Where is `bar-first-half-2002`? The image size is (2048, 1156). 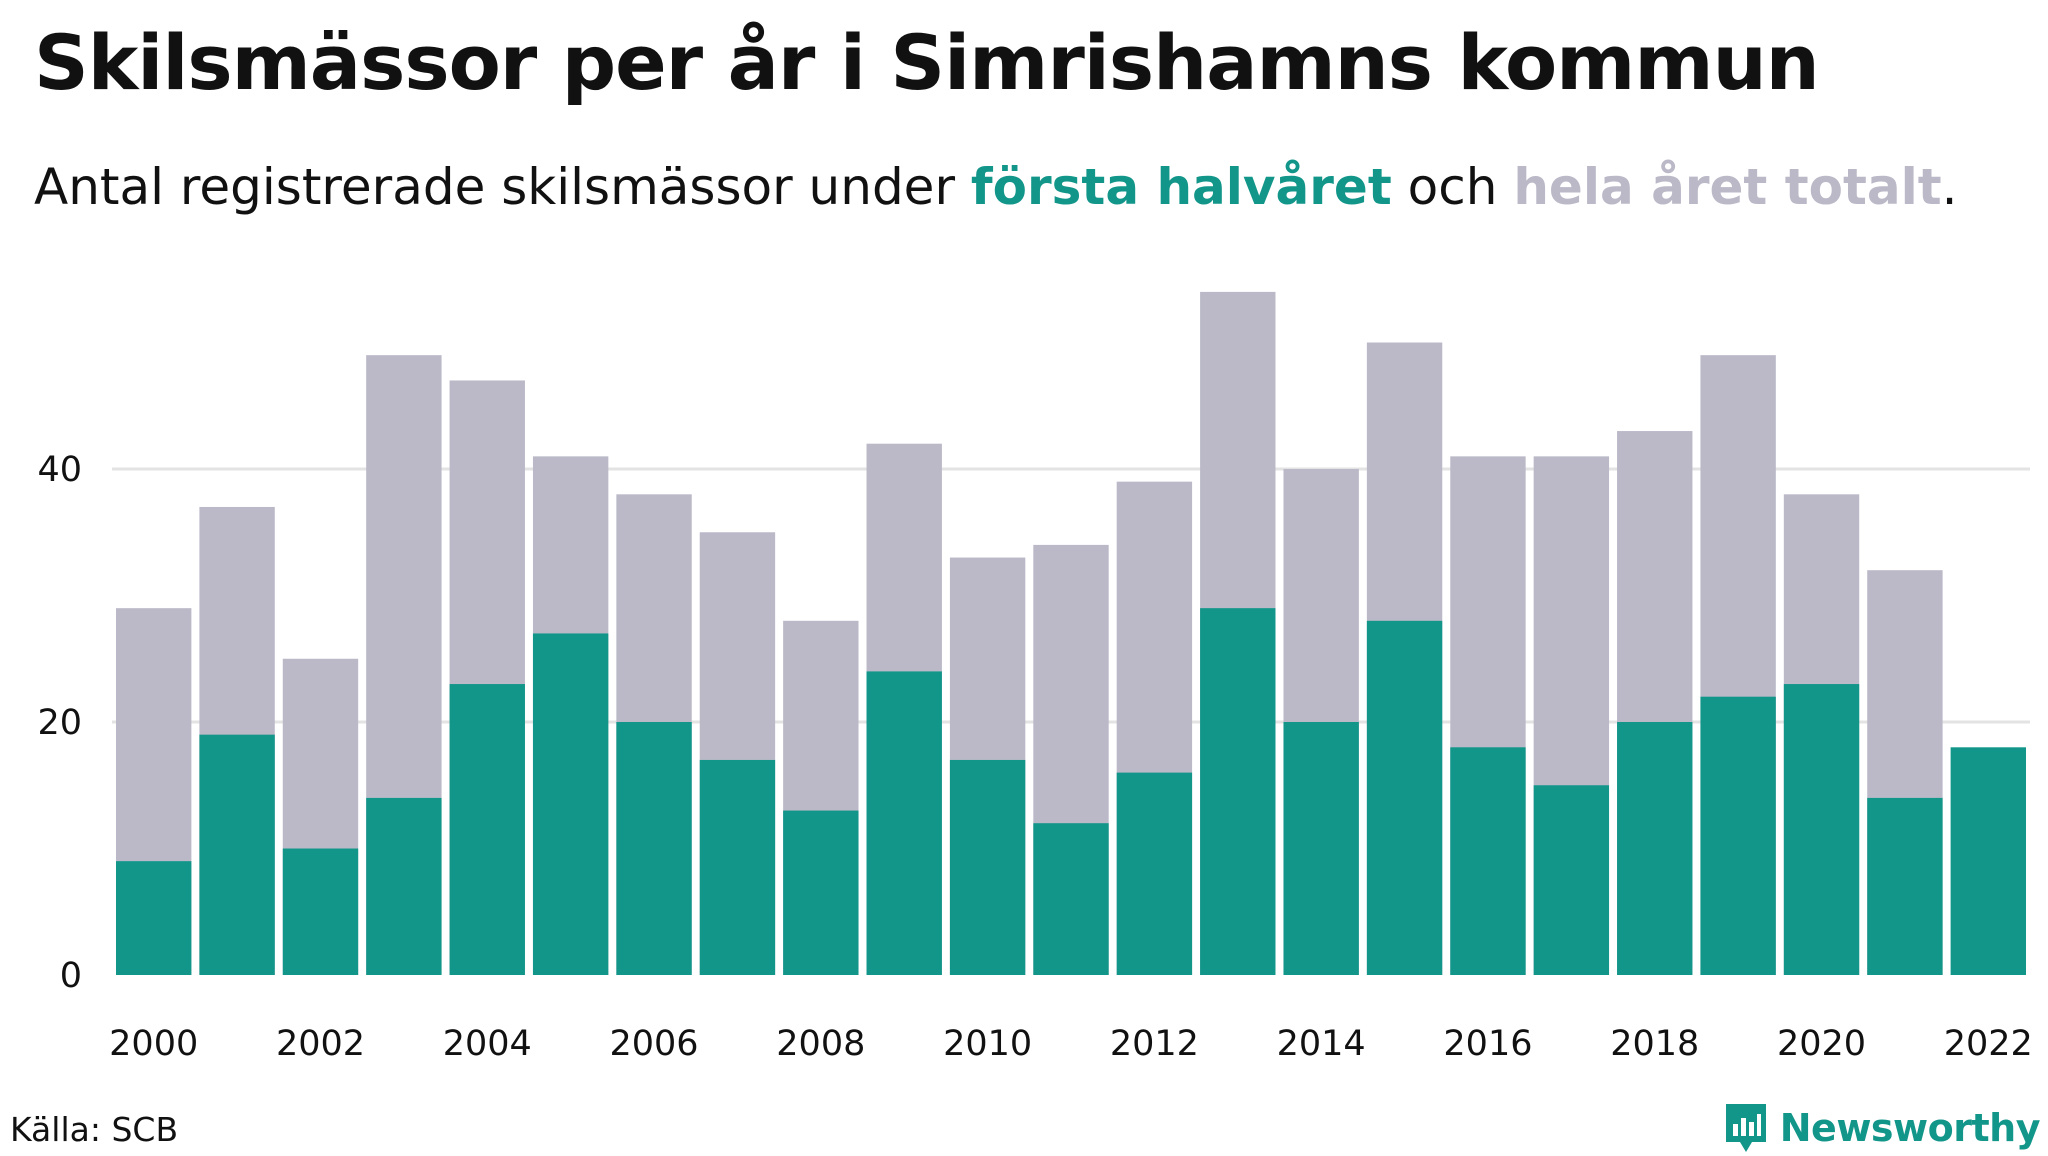
bar-first-half-2002 is located at coordinates (320, 911).